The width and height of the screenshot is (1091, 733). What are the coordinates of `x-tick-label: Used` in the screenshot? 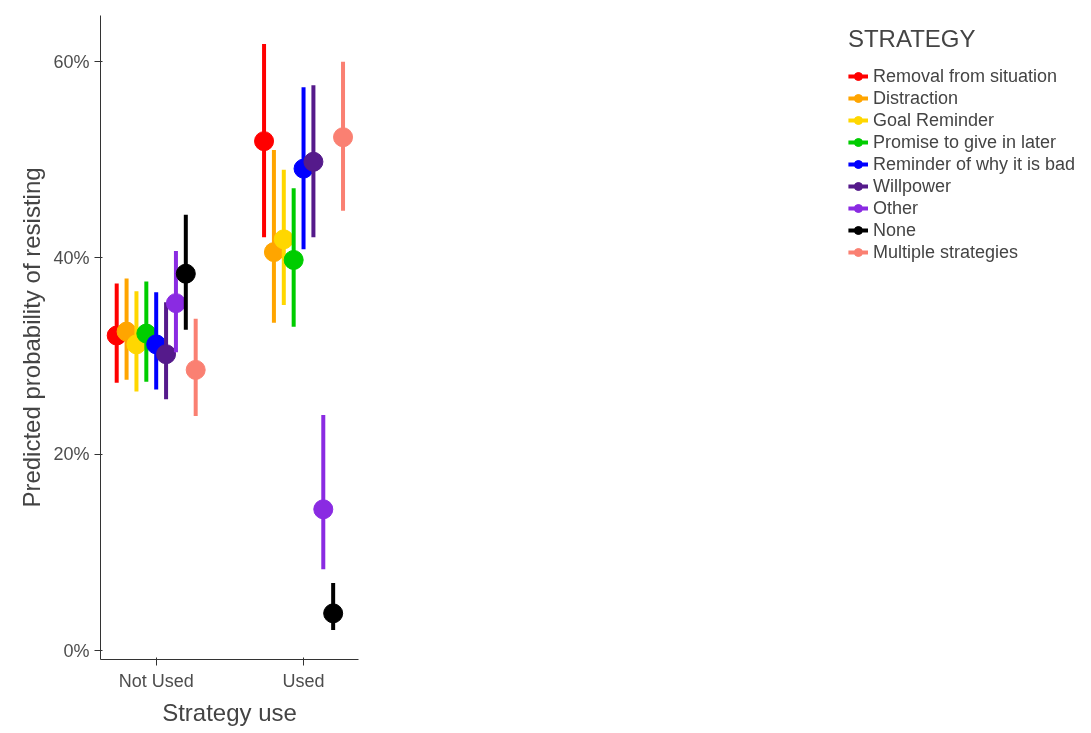 It's located at (303, 680).